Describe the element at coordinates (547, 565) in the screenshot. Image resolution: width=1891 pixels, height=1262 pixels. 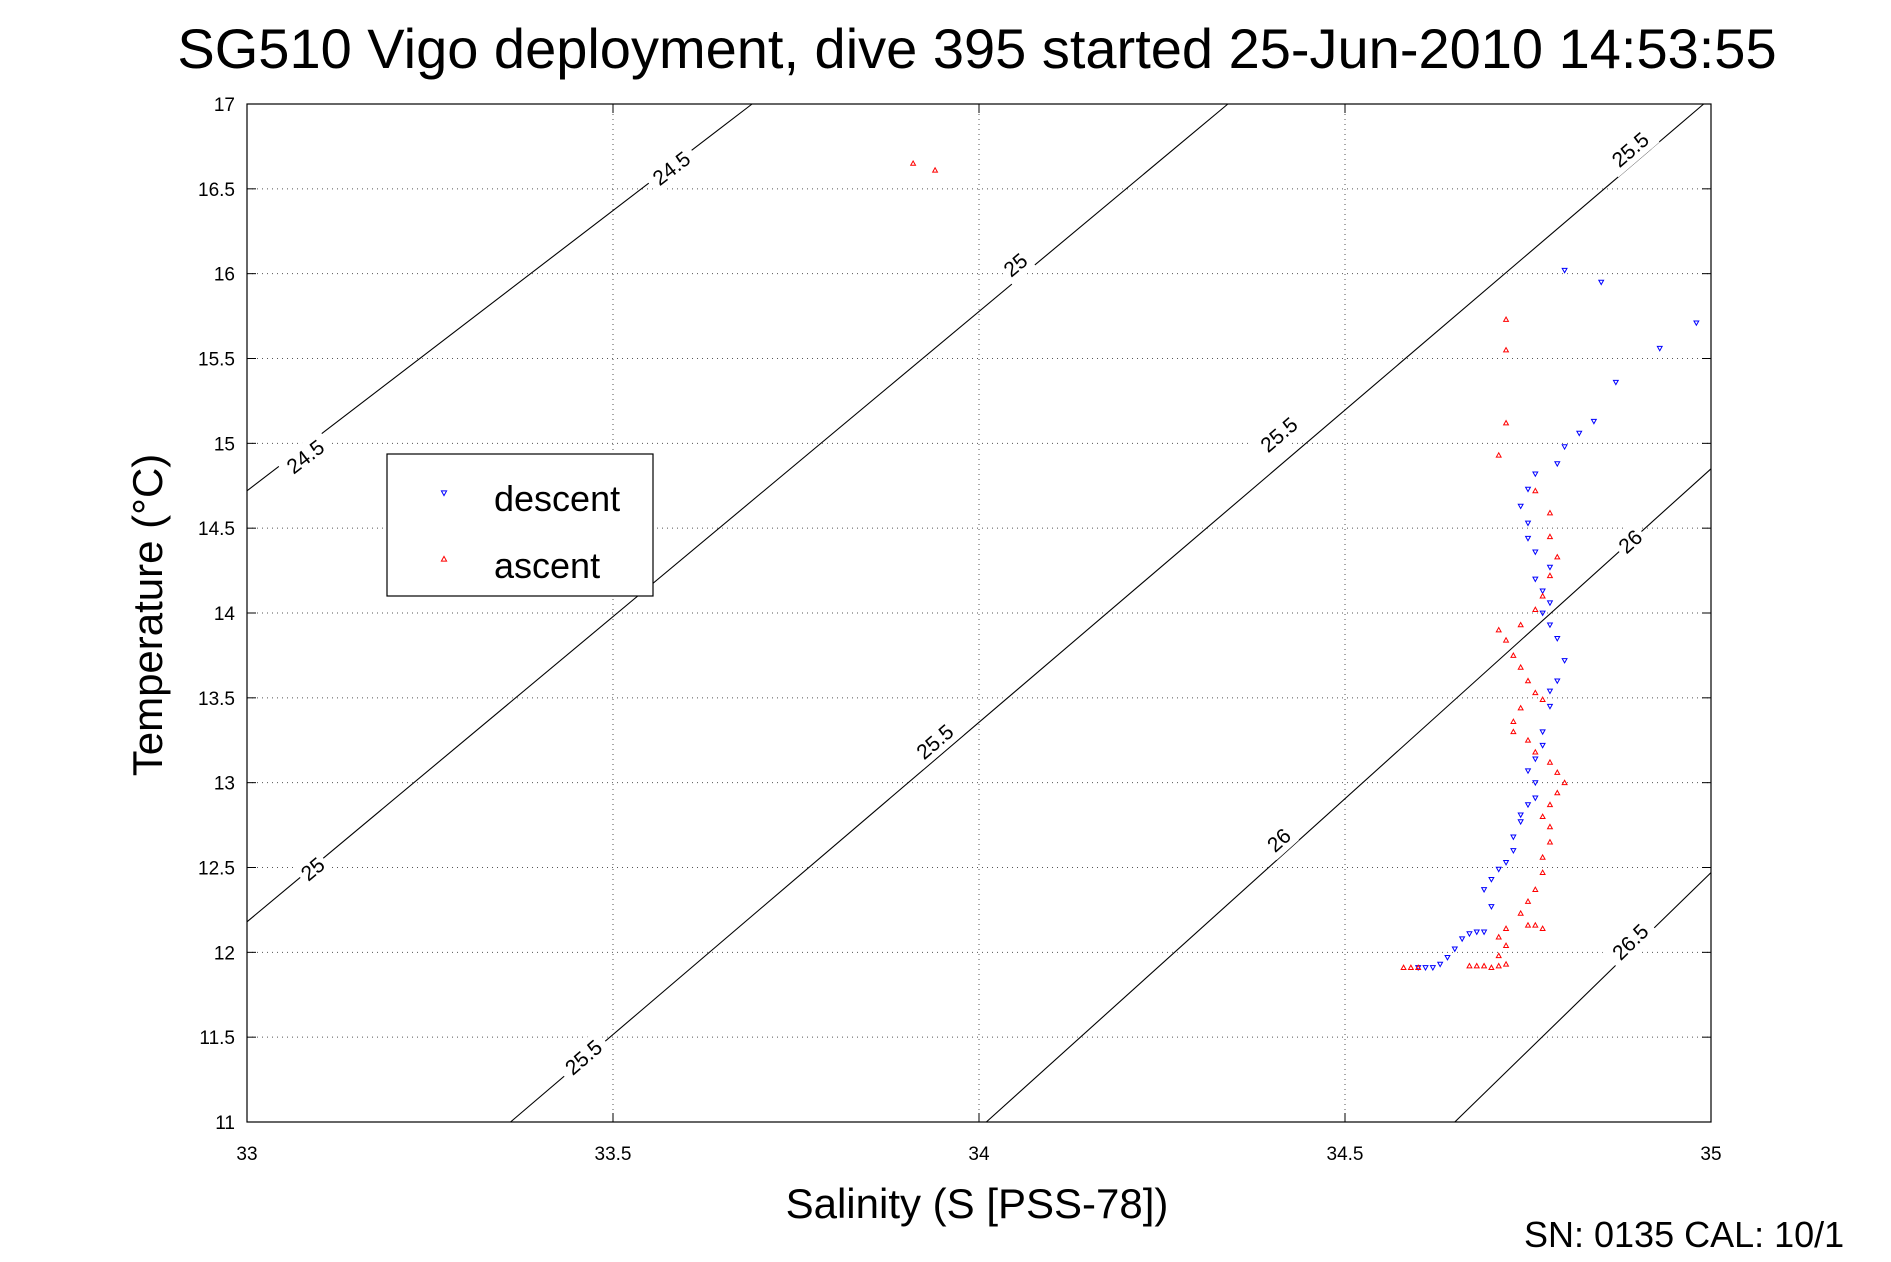
I see `legend-label-ascent: ascent` at that location.